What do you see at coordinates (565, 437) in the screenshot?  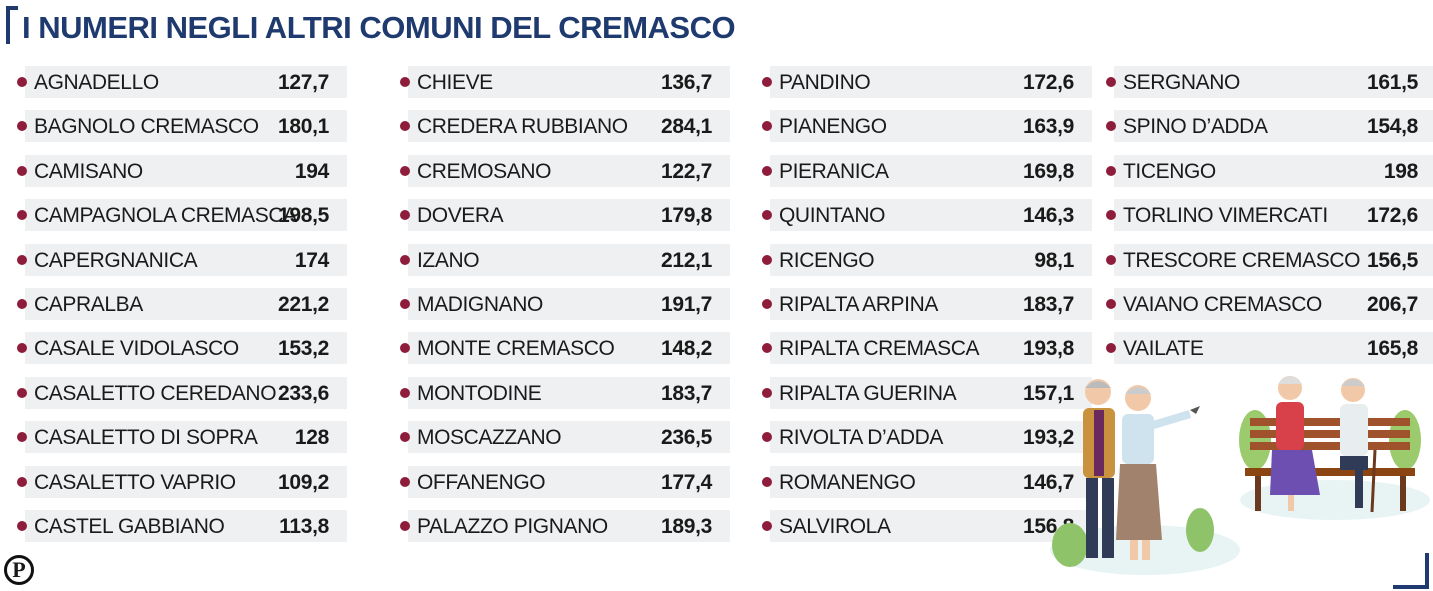 I see `municipality-row: MOSCAZZANO 236,5` at bounding box center [565, 437].